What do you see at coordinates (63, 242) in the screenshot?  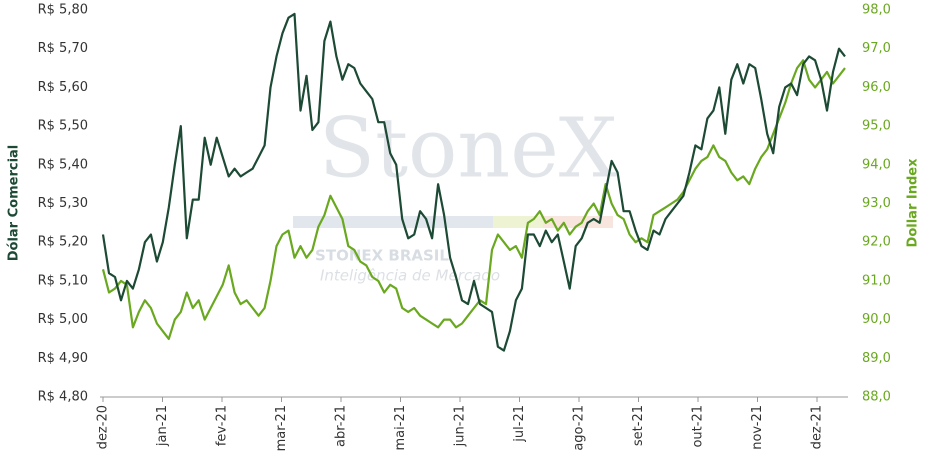 I see `y-tick-label: R$ 5,20` at bounding box center [63, 242].